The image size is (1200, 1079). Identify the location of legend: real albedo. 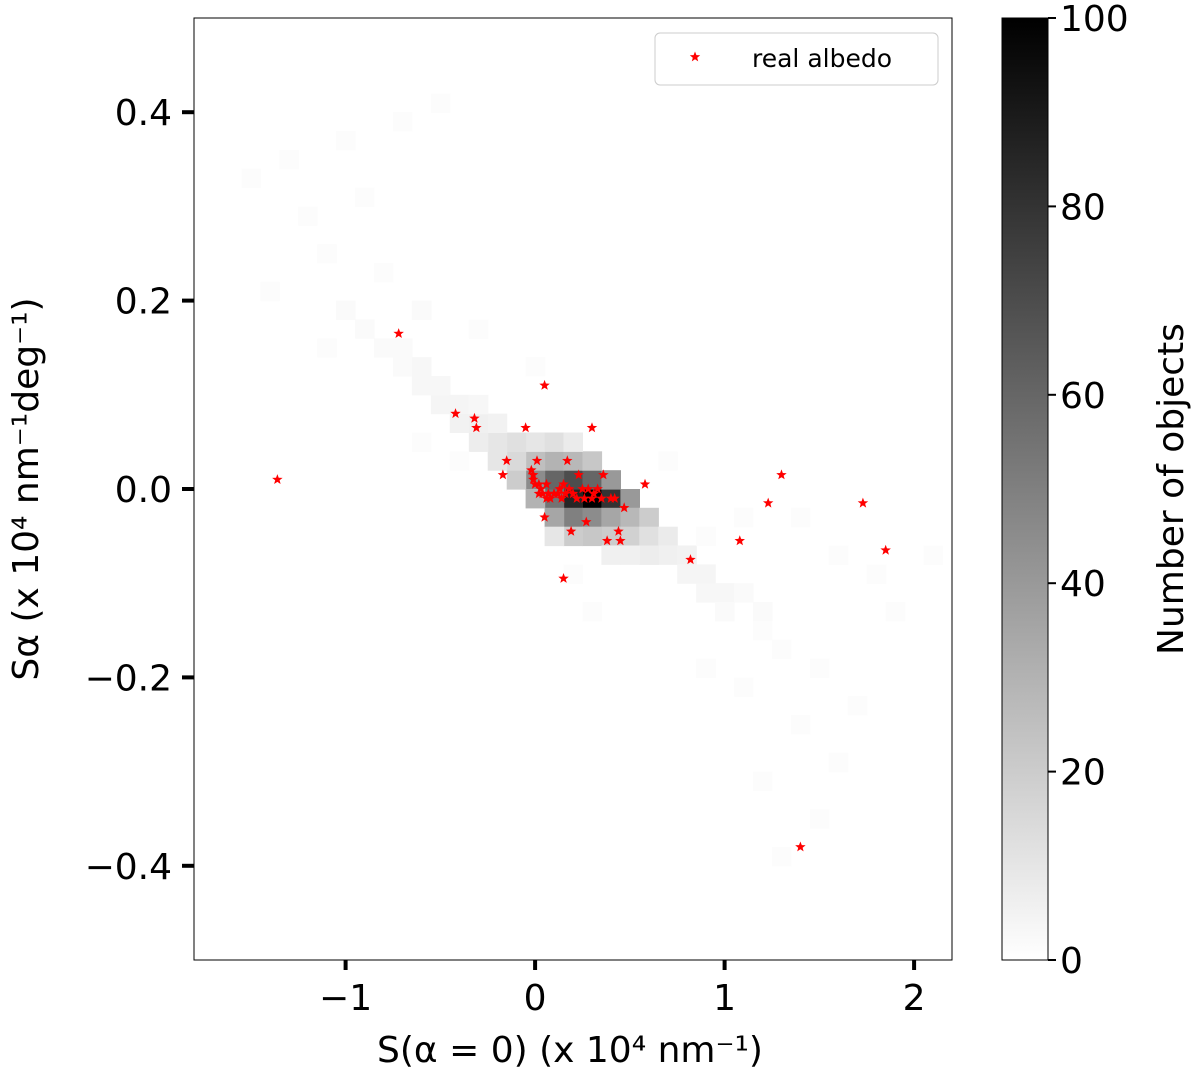
(796, 59).